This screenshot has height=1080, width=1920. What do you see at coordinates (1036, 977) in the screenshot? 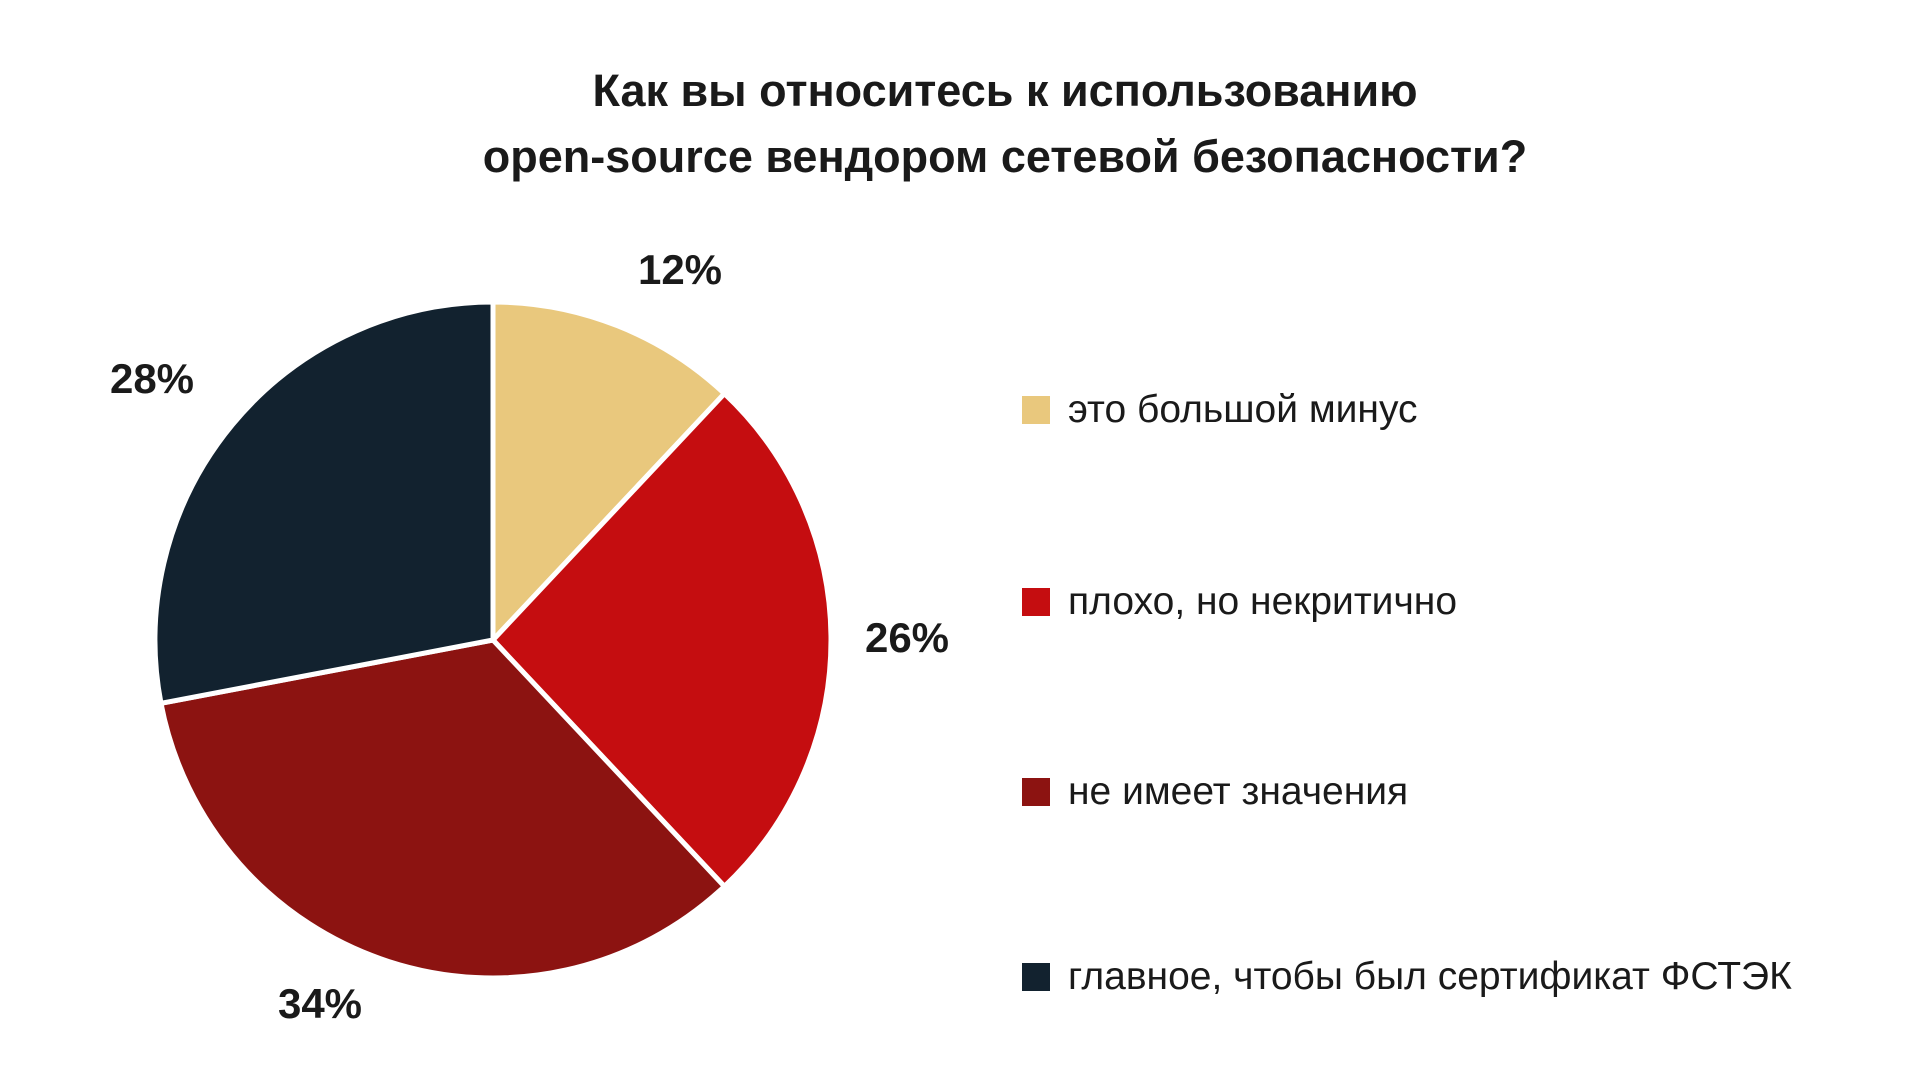
I see `legend-marker-navy-icon` at bounding box center [1036, 977].